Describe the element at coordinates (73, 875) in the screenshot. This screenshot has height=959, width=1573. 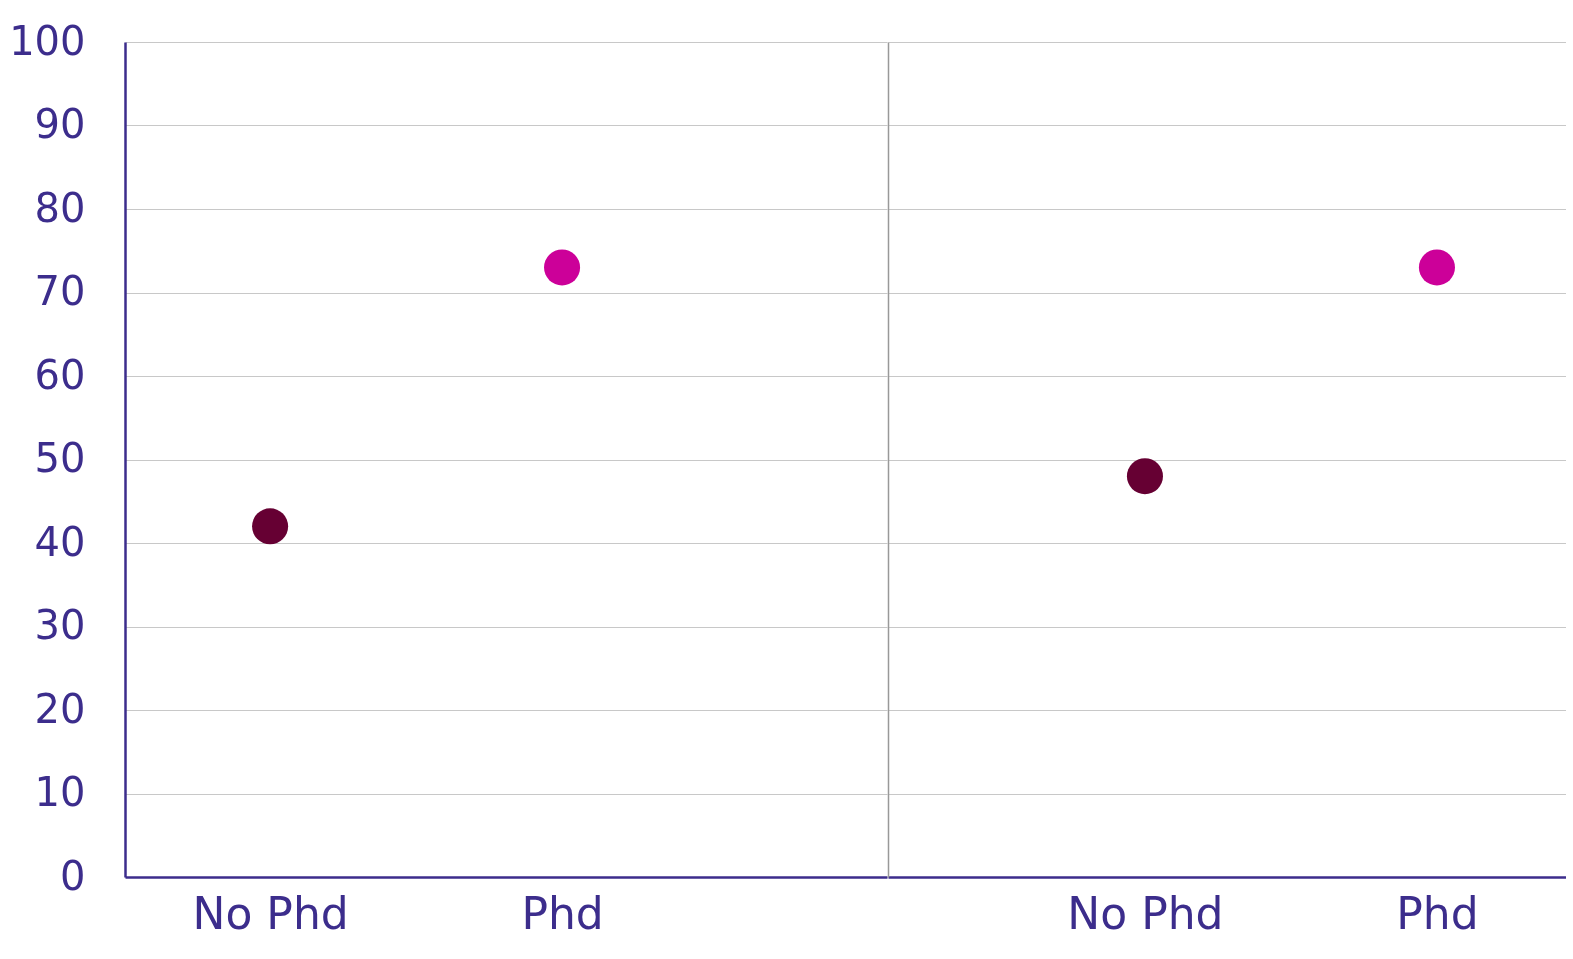
I see `y-tick-label: 0` at that location.